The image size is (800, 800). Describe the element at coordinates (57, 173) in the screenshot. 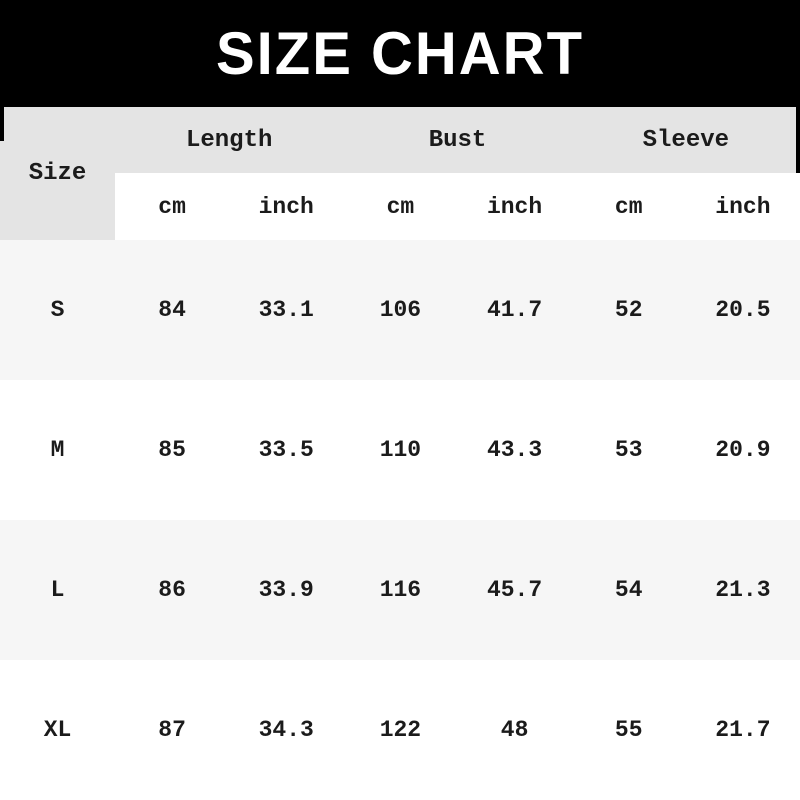

I see `header-size: Size` at that location.